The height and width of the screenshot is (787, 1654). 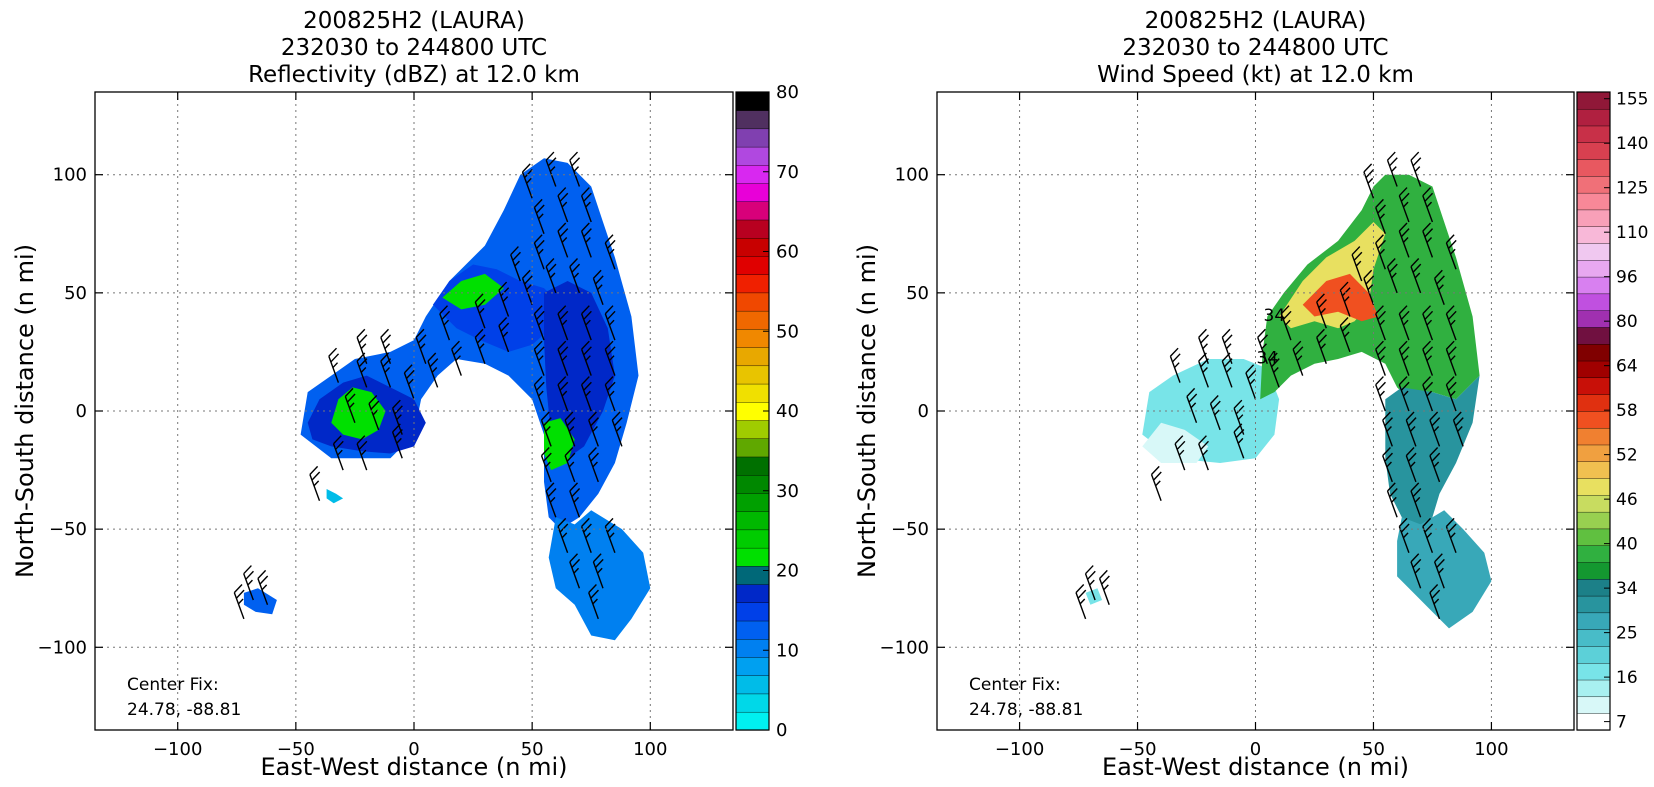 I want to click on colorbar: 0 10 20 30 40 50 60 70 80, so click(x=767, y=411).